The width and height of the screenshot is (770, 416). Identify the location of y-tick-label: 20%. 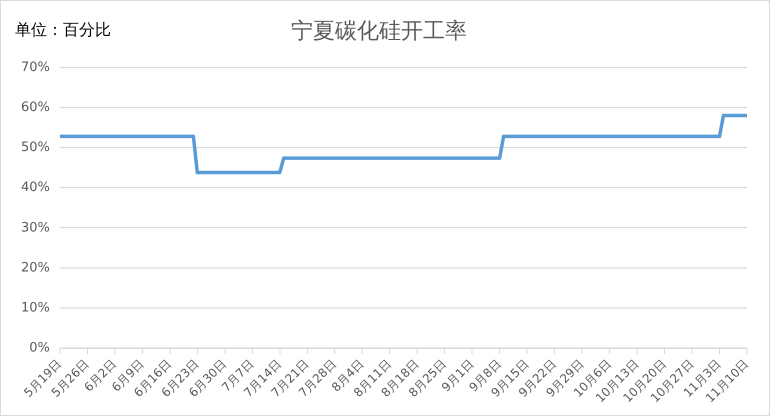
(35, 268).